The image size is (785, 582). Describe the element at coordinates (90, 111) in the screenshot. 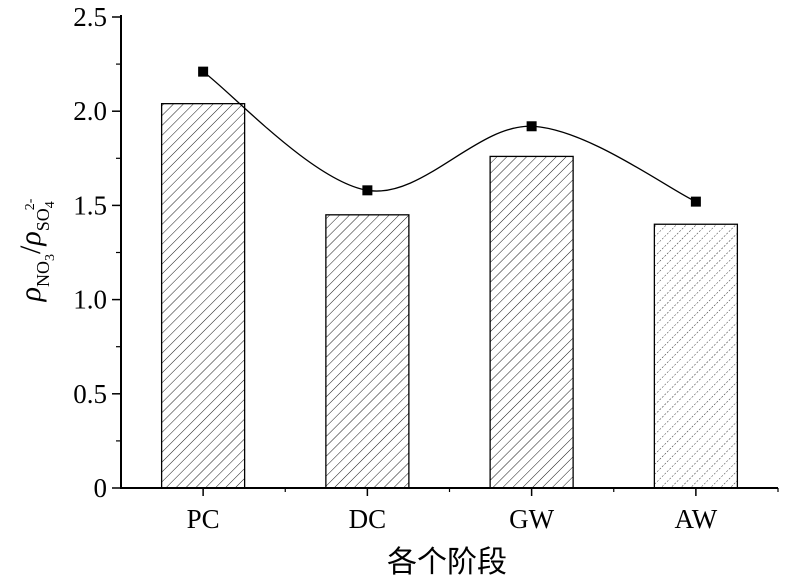

I see `y-tick-label: 2.0` at that location.